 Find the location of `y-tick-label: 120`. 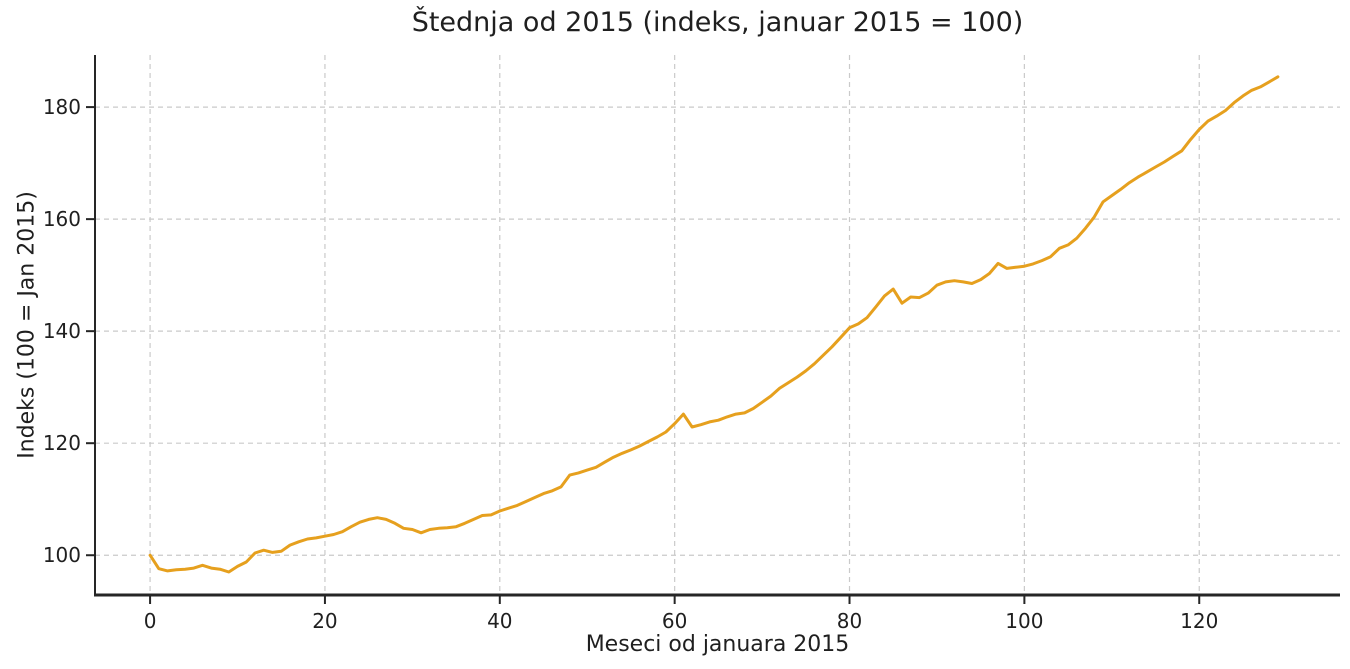

y-tick-label: 120 is located at coordinates (62, 443).